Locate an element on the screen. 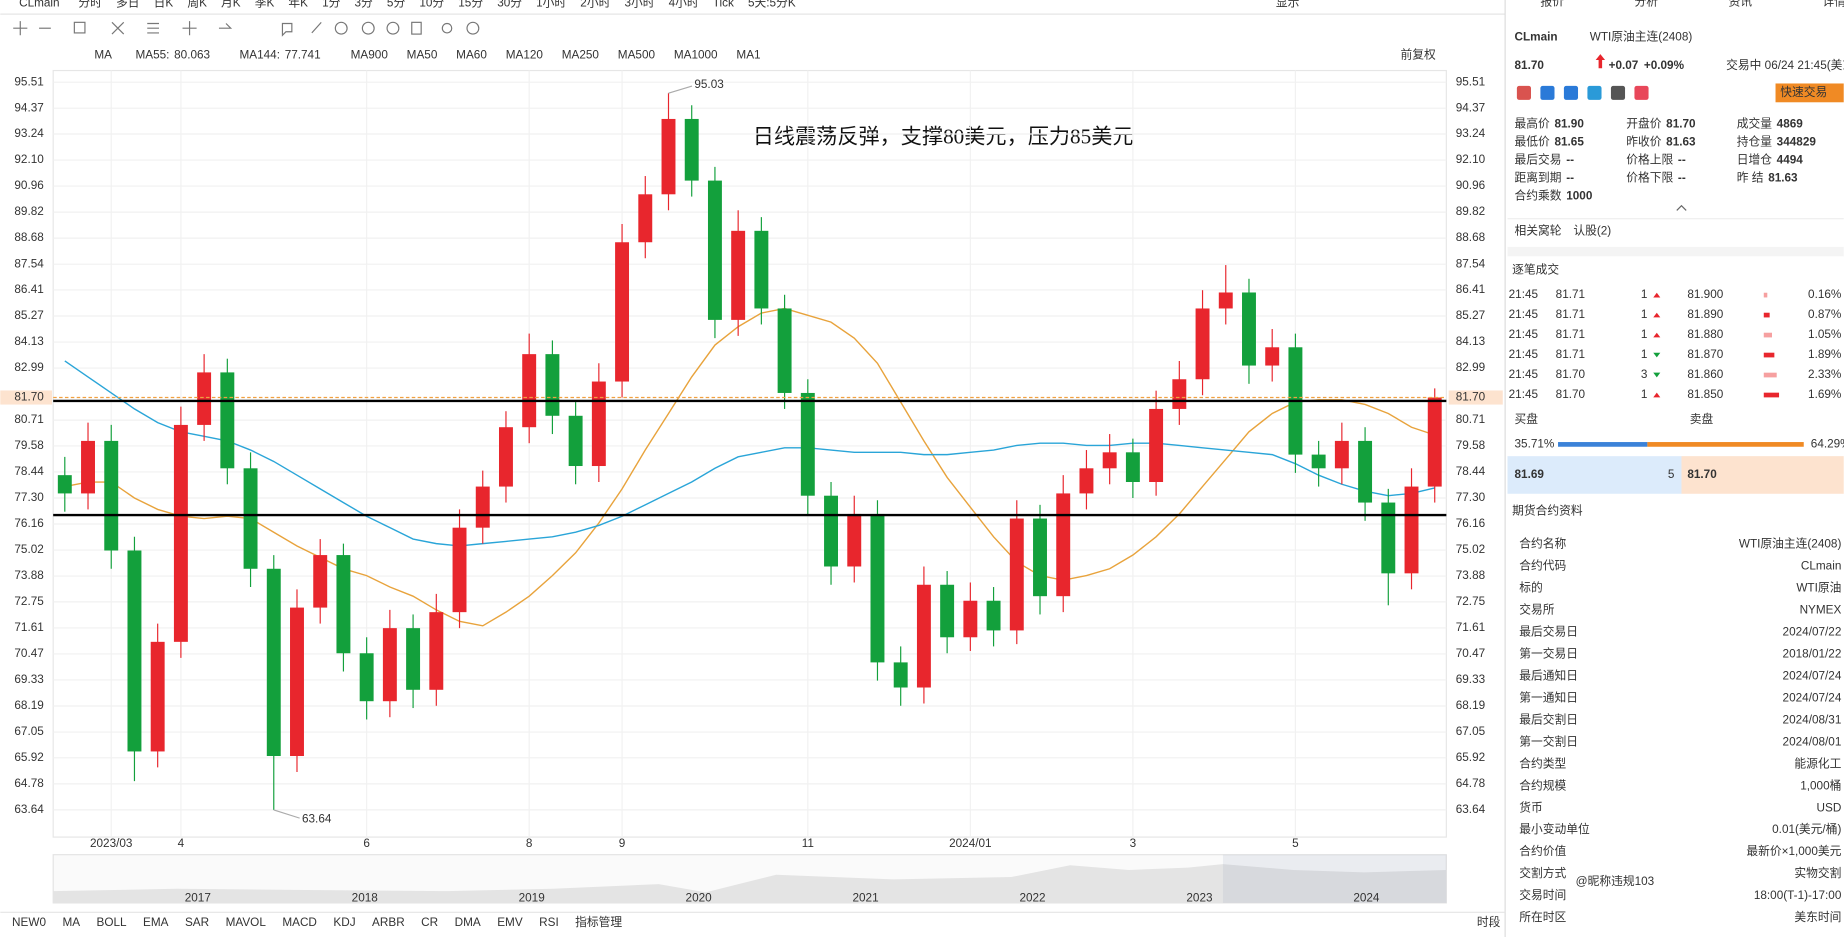 The width and height of the screenshot is (1844, 937). indicator-tab: KDJ is located at coordinates (344, 922).